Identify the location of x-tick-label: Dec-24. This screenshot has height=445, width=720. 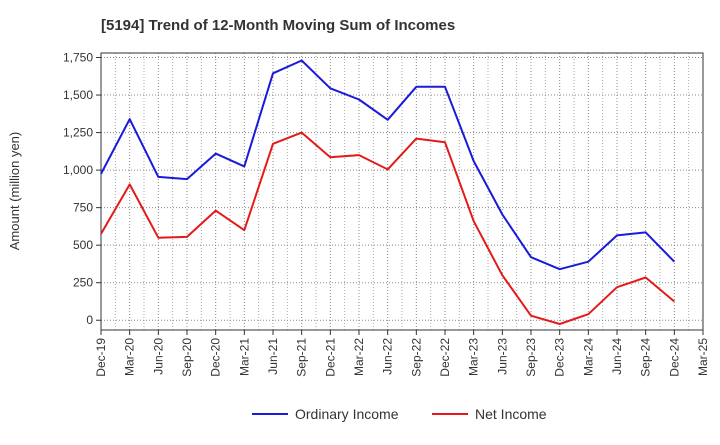
(674, 357).